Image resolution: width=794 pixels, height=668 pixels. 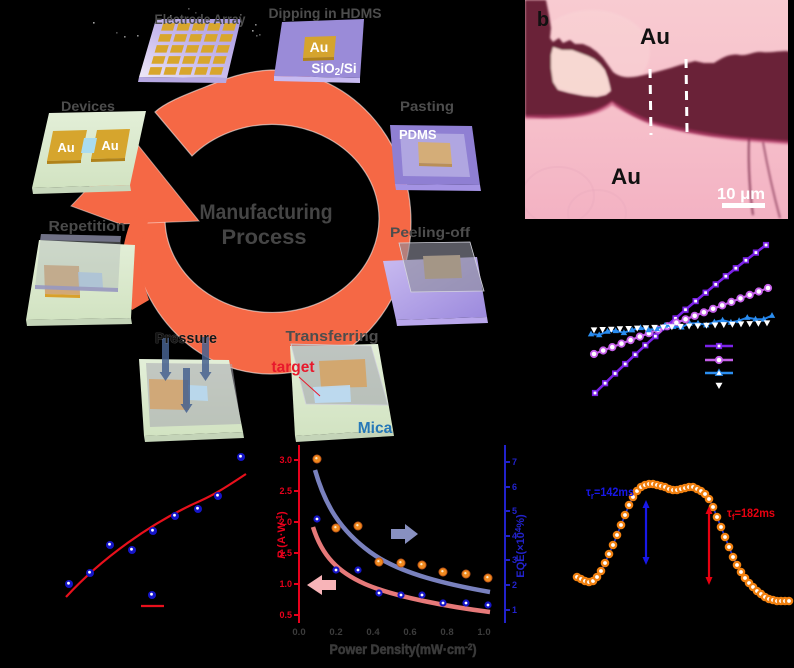 I want to click on svg-text: 7, so click(x=514, y=462).